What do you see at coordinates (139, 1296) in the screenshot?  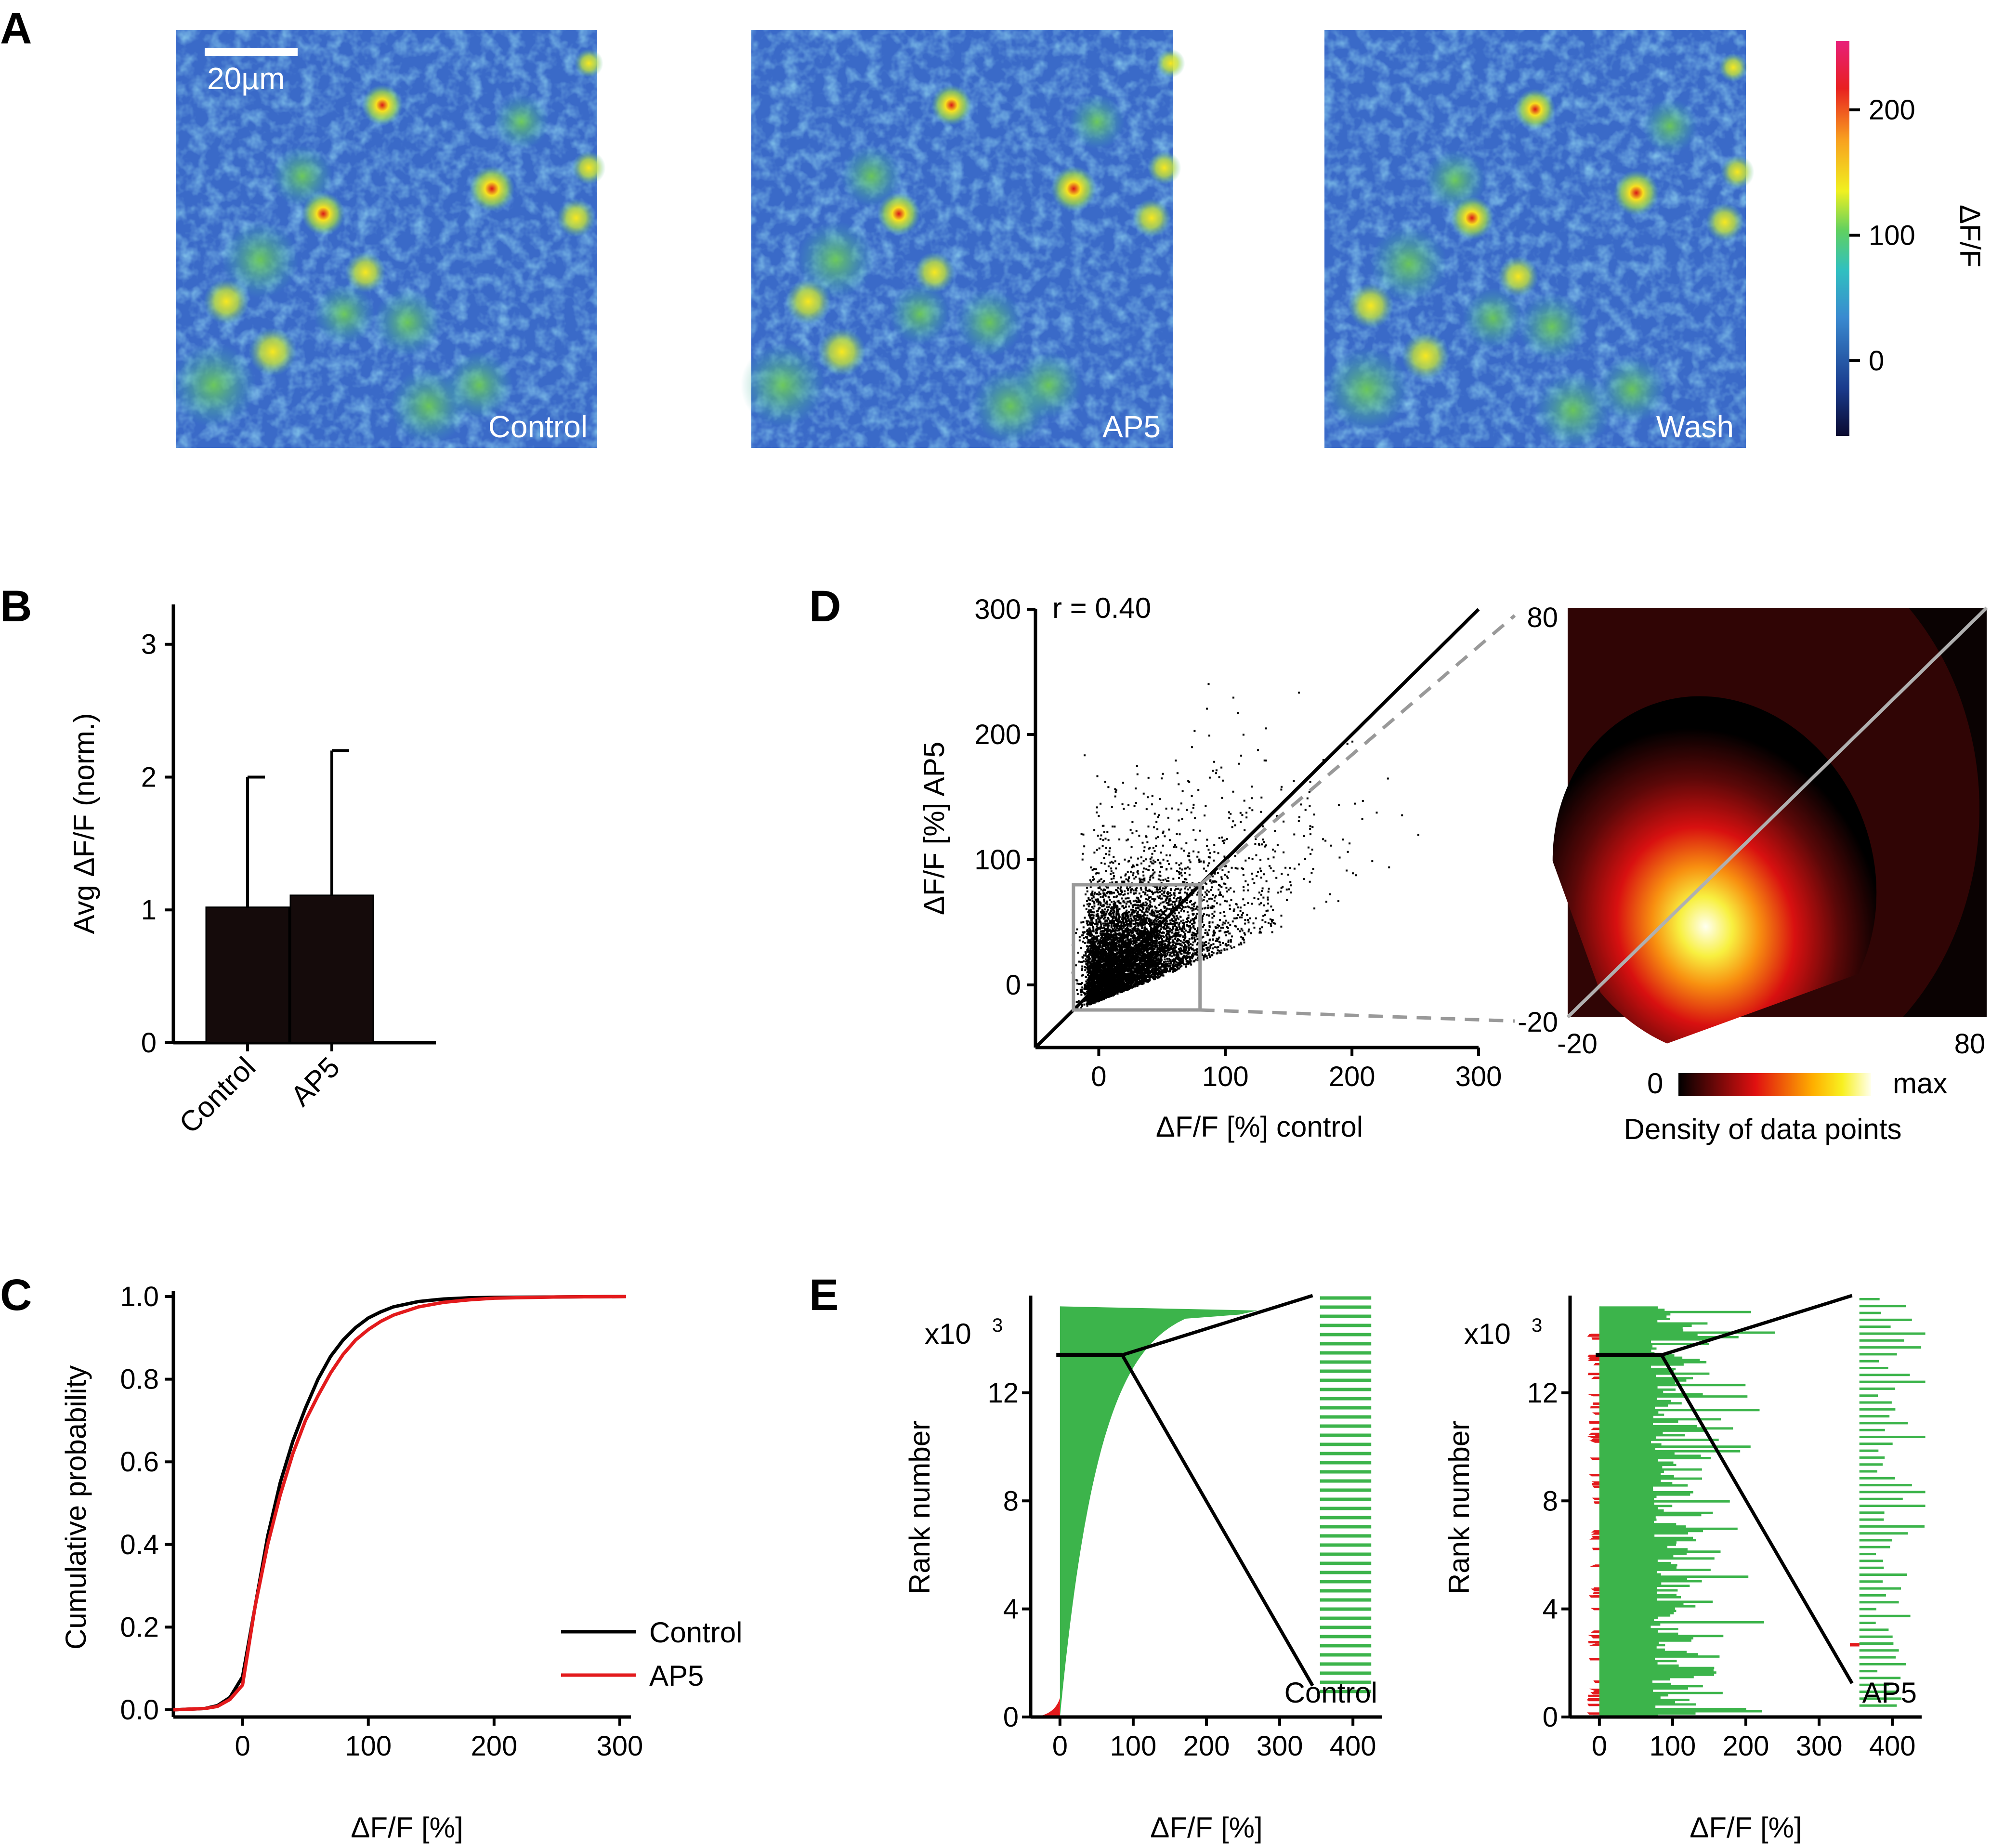 I see `c-y-tick-label: 1.0` at bounding box center [139, 1296].